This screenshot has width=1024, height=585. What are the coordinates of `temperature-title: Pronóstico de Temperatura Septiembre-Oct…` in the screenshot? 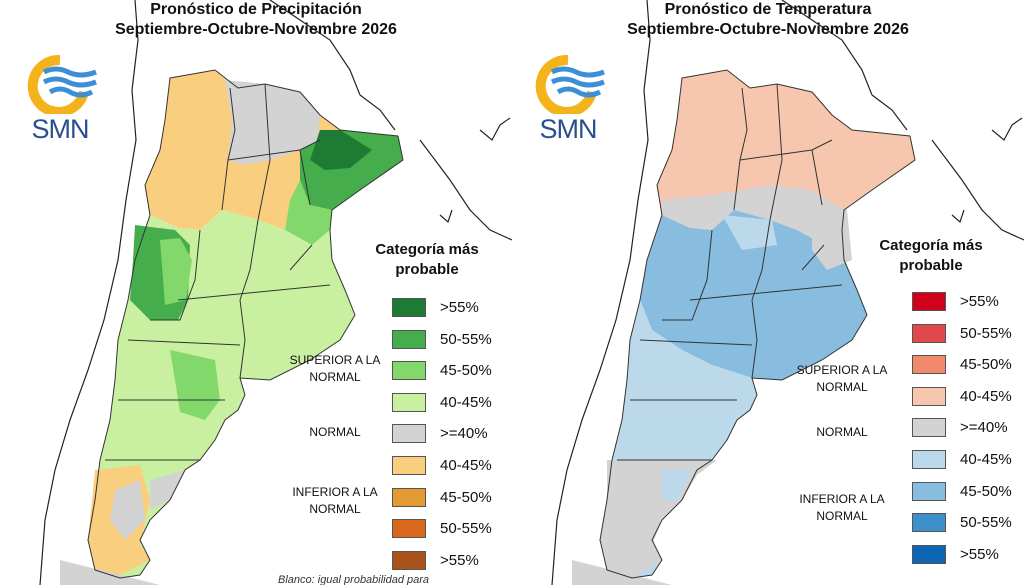 It's located at (768, 20).